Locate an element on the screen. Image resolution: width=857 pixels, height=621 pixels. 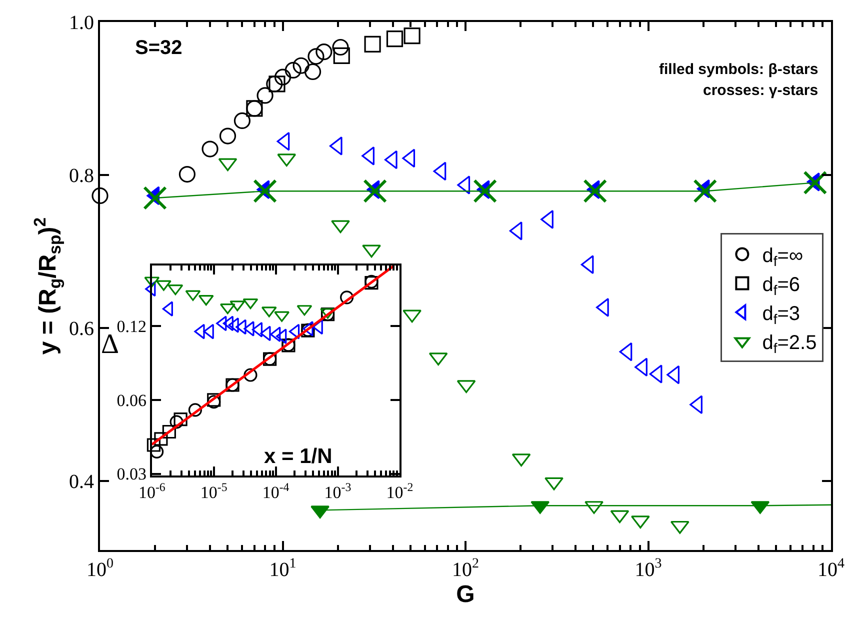
x-tick-label: 10$^{0}$ is located at coordinates (100, 568).